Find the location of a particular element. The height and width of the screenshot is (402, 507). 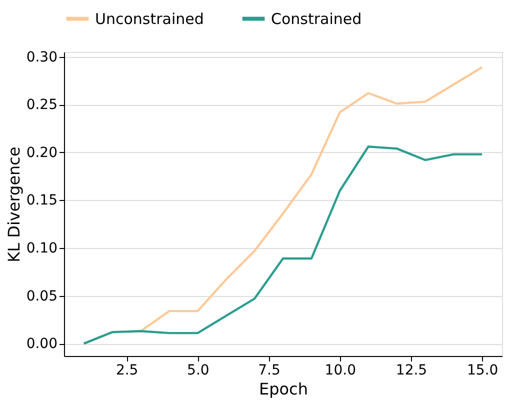

y-tick-label: 0.15 is located at coordinates (42, 200).